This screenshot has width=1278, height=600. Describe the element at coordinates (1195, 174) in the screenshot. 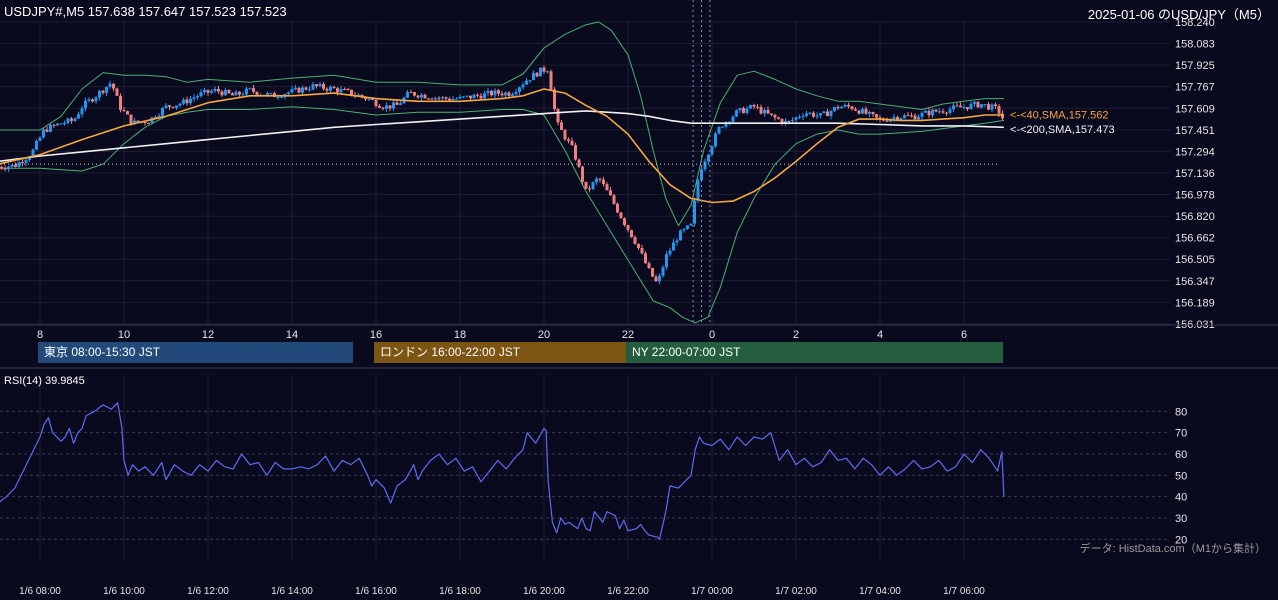

I see `price-tick-label: 157.136` at that location.